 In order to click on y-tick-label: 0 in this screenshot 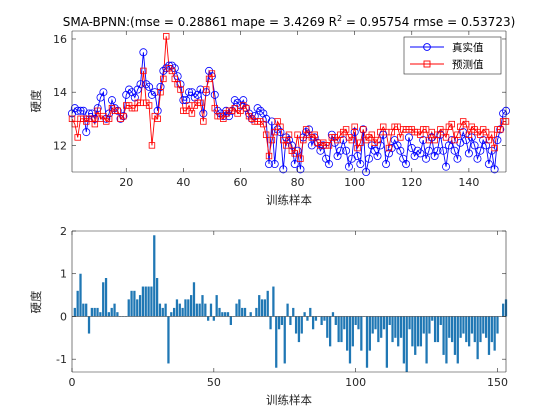, I will do `click(63, 316)`.